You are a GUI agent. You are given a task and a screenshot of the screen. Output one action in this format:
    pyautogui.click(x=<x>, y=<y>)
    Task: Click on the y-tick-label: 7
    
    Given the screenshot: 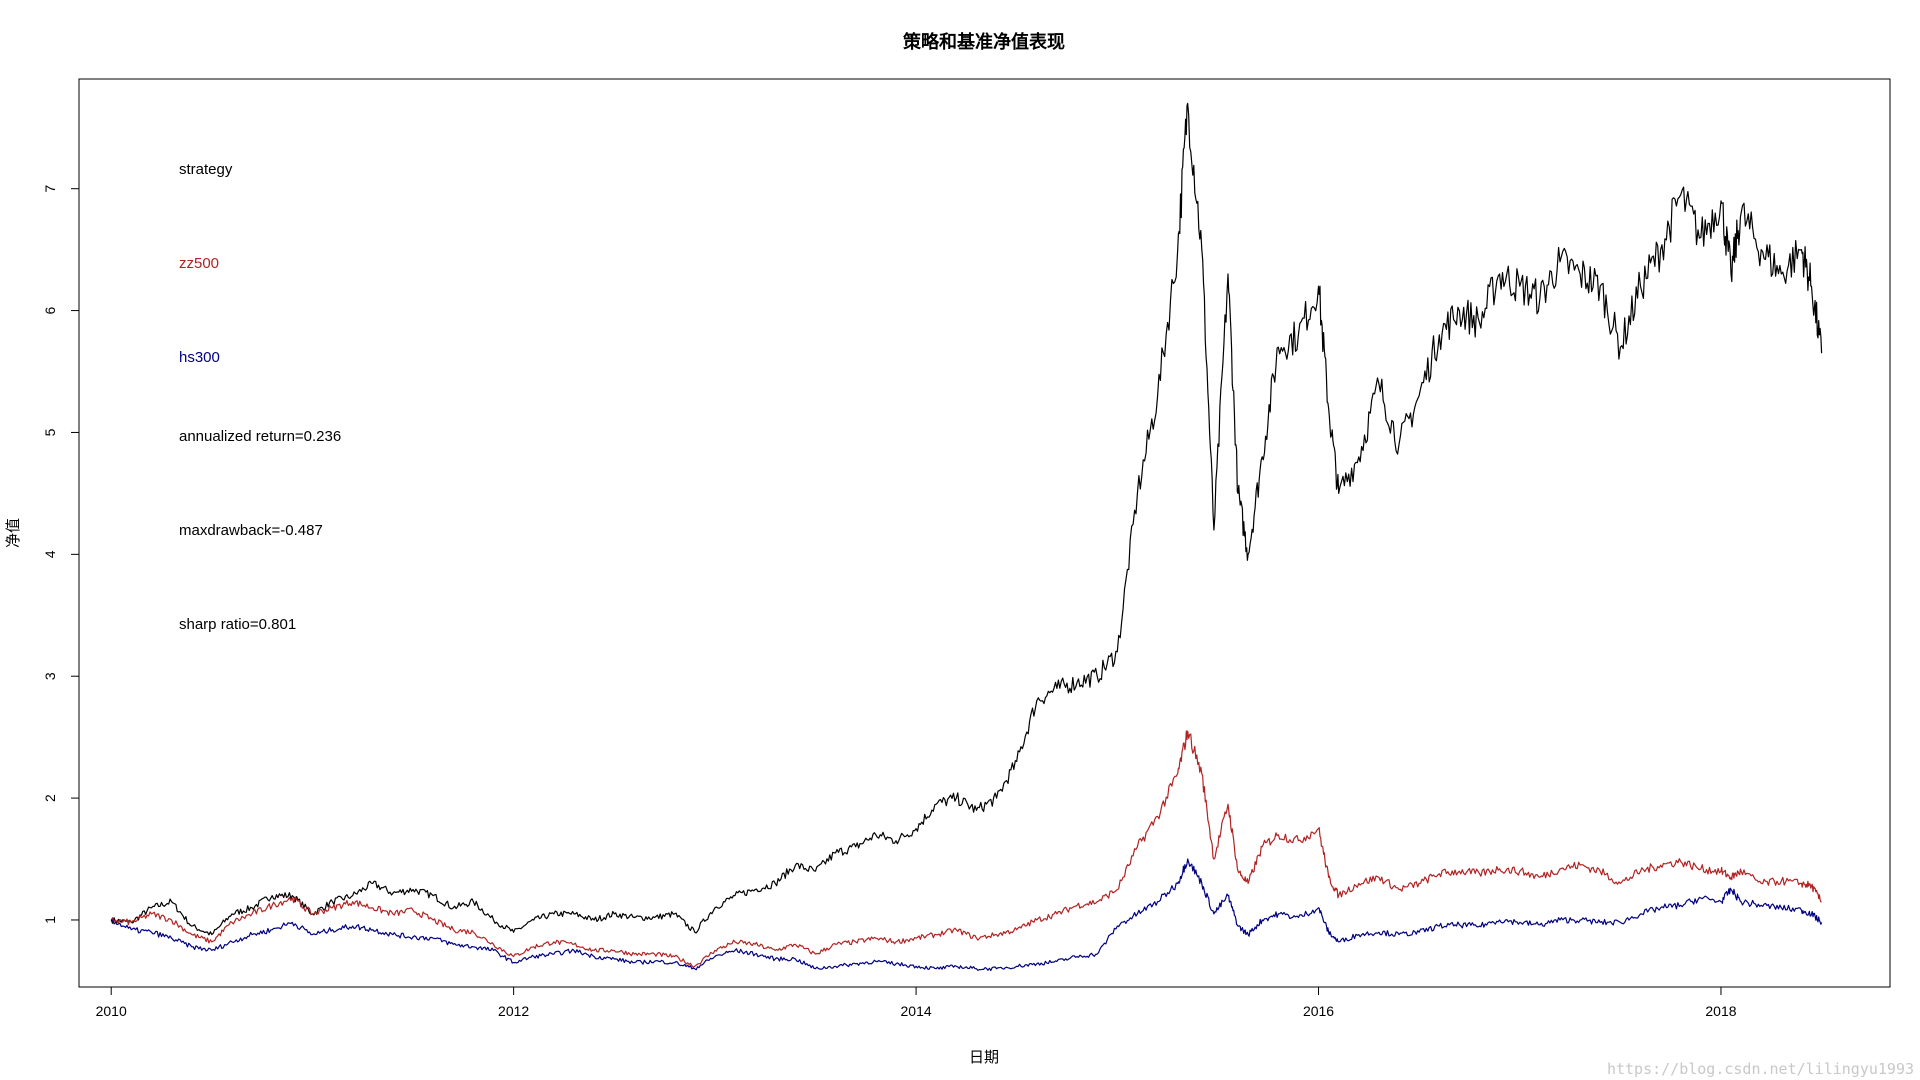 What is the action you would take?
    pyautogui.click(x=50, y=189)
    